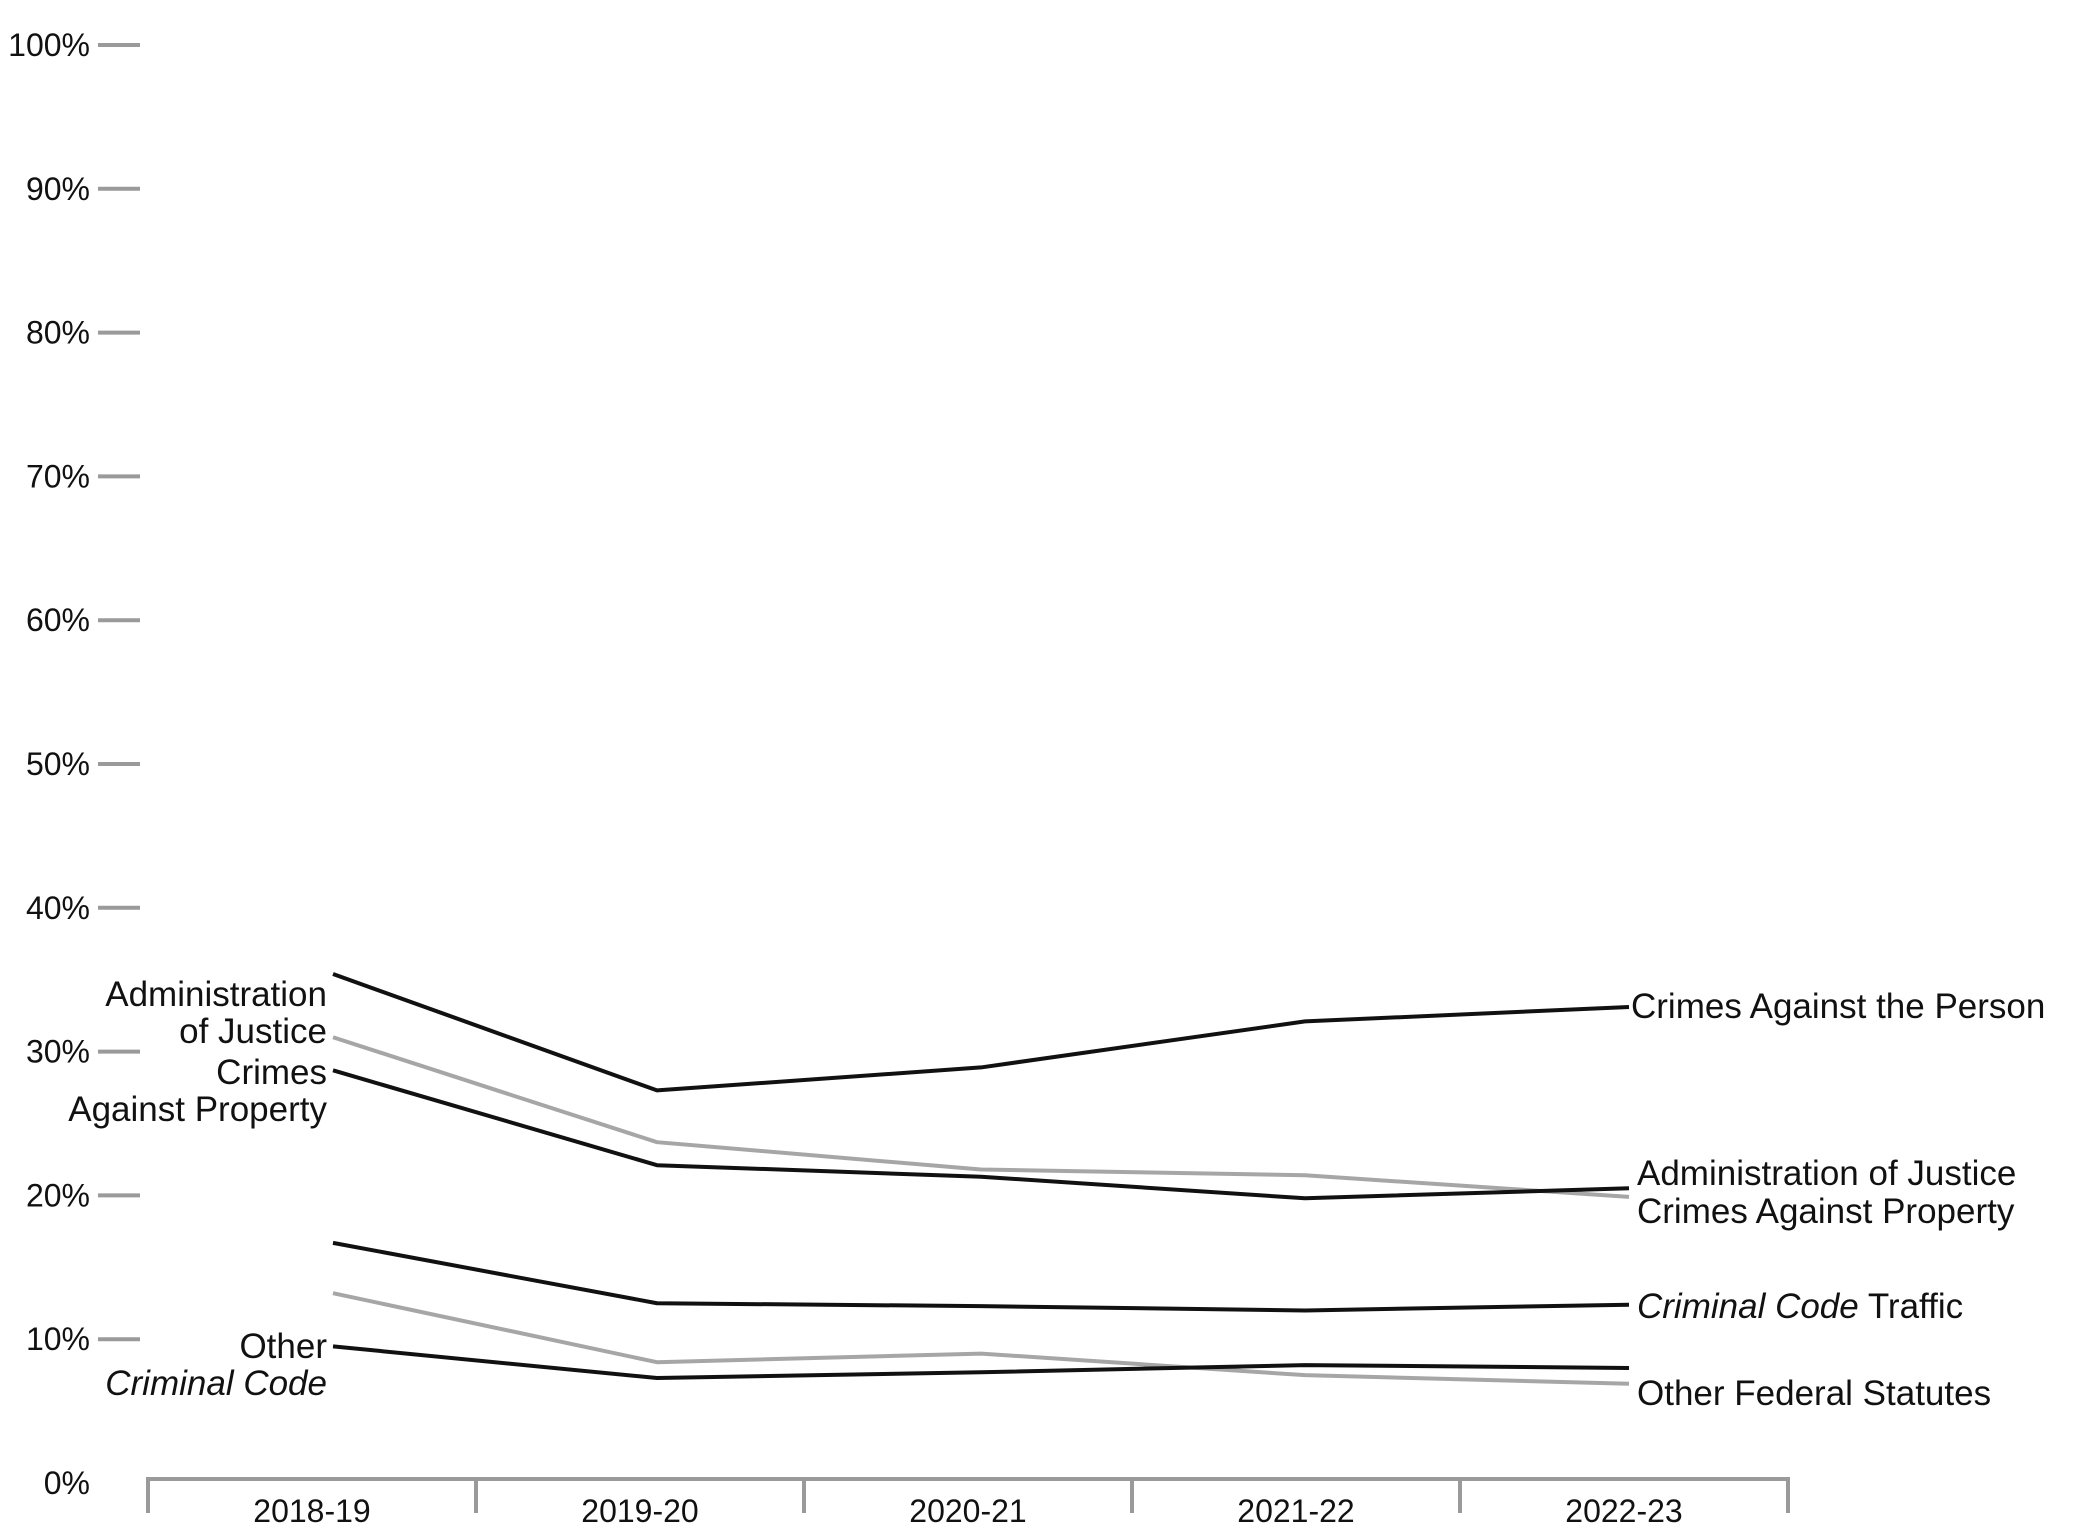  Describe the element at coordinates (981, 1134) in the screenshot. I see `series-line-person` at that location.